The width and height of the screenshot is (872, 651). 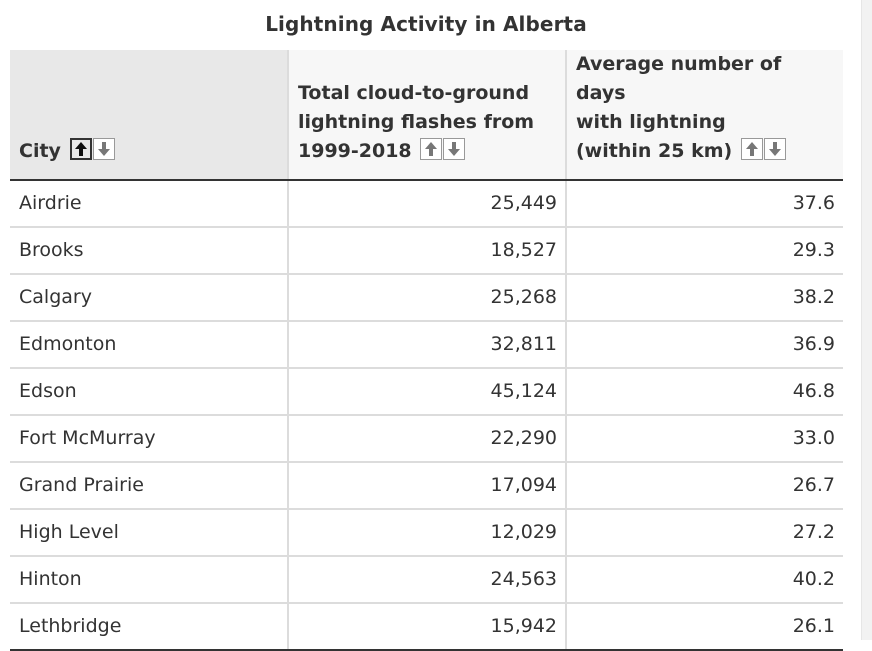 What do you see at coordinates (679, 78) in the screenshot?
I see `column-header-line: Average number of days` at bounding box center [679, 78].